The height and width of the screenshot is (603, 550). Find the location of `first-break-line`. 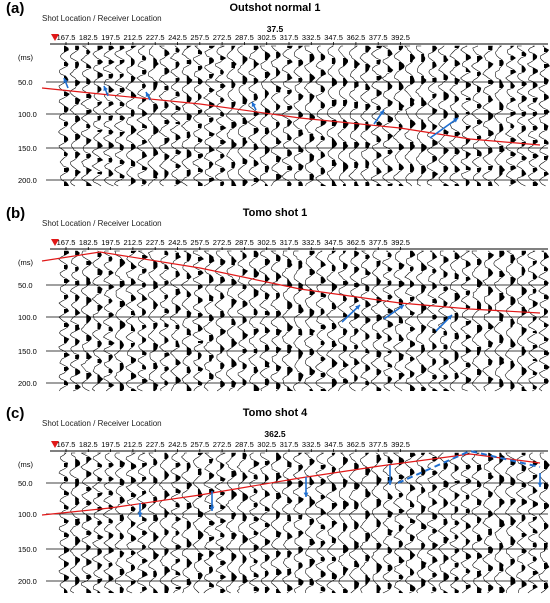

first-break-line is located at coordinates (291, 484).